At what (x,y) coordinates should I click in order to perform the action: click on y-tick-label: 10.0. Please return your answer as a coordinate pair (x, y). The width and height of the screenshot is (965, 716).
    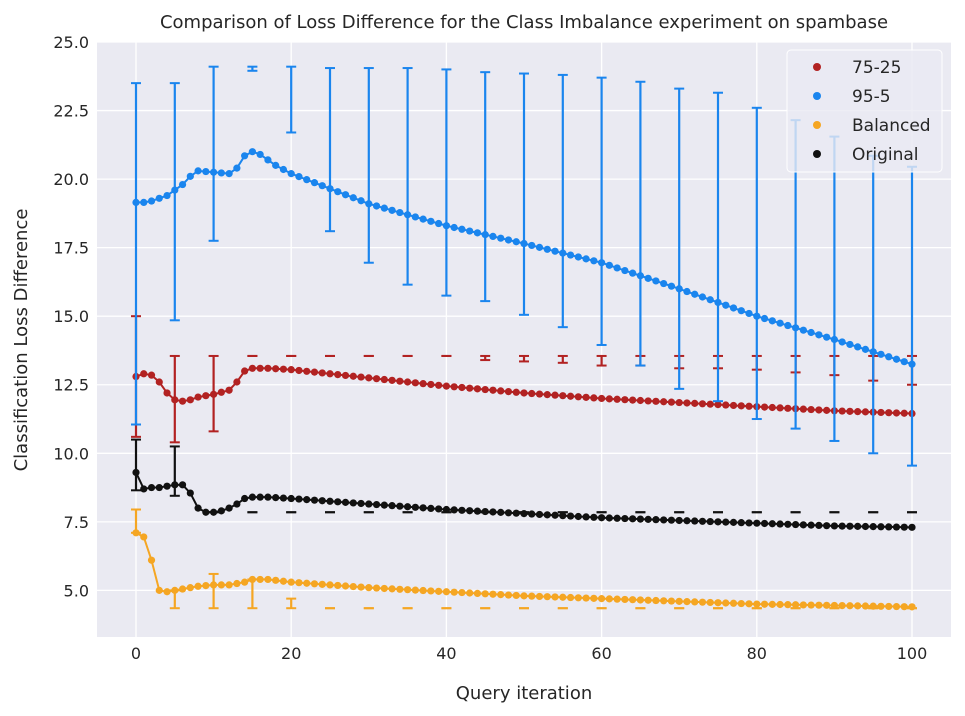
    Looking at the image, I should click on (71, 453).